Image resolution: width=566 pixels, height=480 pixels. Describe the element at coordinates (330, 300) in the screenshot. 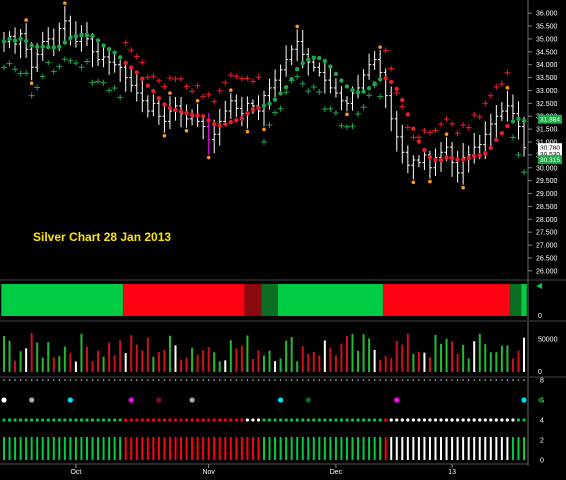

I see `trend-segment` at that location.